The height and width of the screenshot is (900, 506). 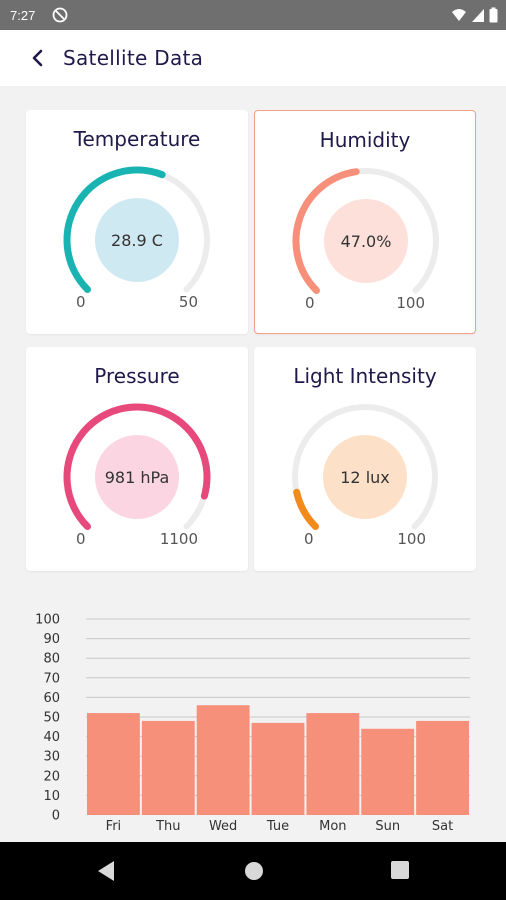 I want to click on y-tick-label: 90, so click(x=51, y=639).